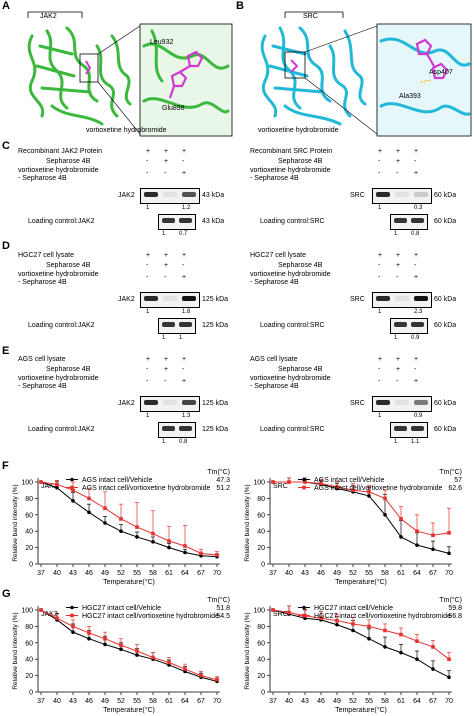 Image resolution: width=474 pixels, height=716 pixels. What do you see at coordinates (300, 369) in the screenshot?
I see `treatment-row-label: Sepharose 4B` at bounding box center [300, 369].